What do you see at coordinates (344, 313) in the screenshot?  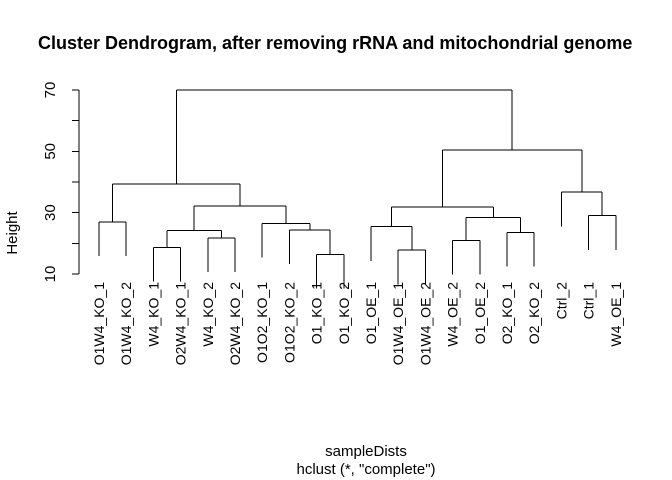 I see `leaf-label: O1_KO_2` at bounding box center [344, 313].